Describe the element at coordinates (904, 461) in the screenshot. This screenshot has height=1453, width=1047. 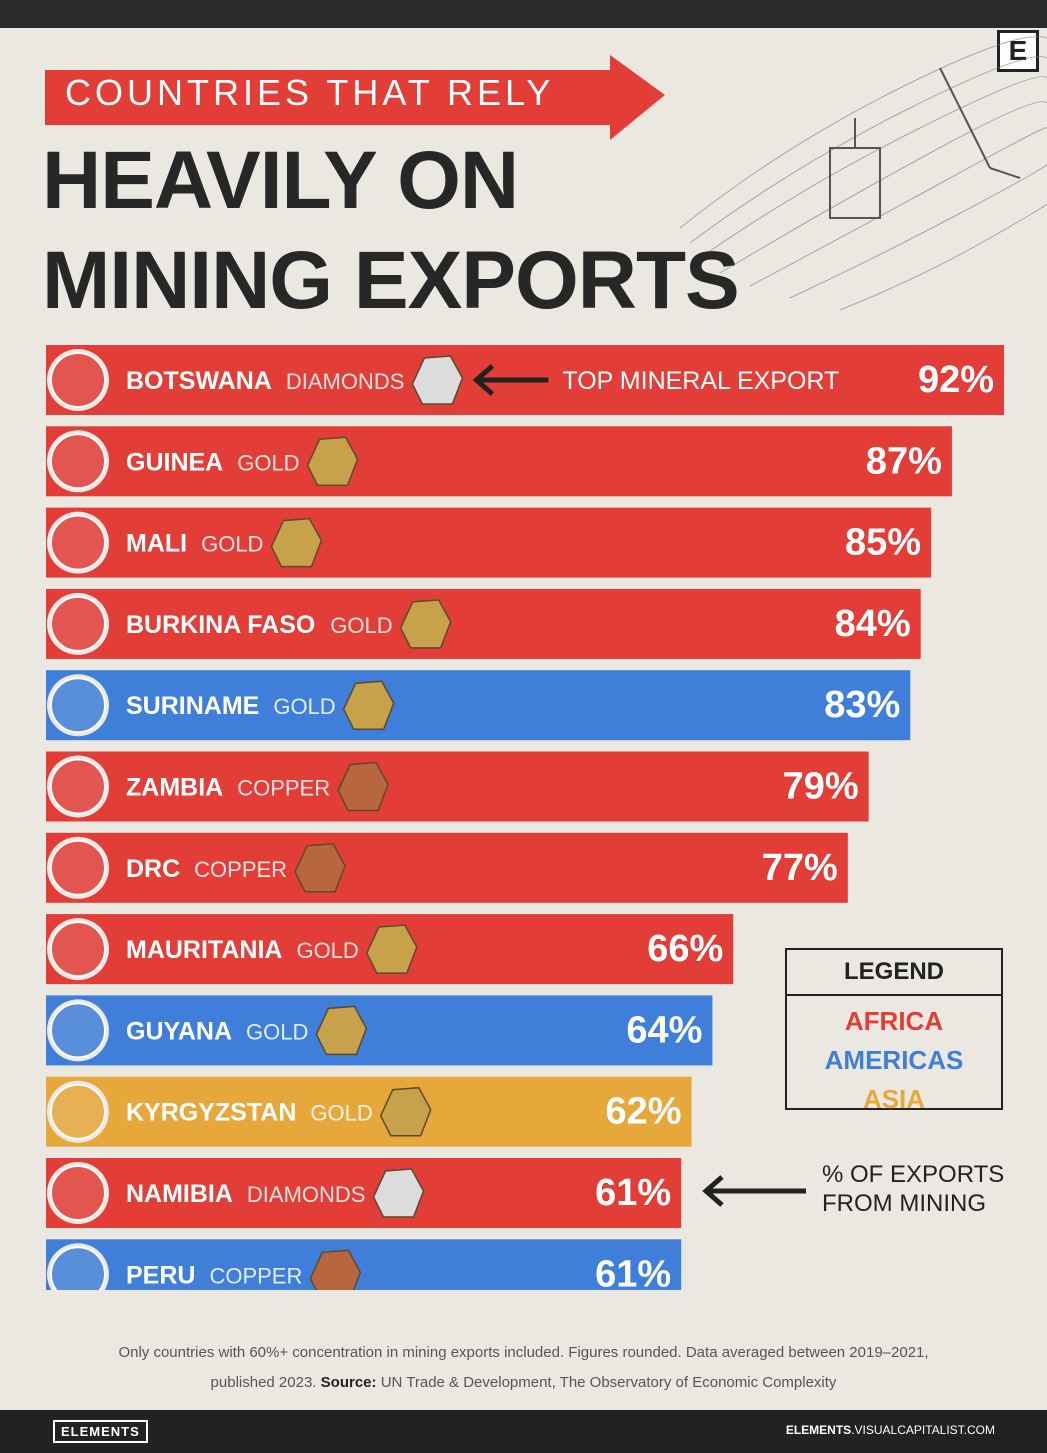
I see `value-label: 87%` at that location.